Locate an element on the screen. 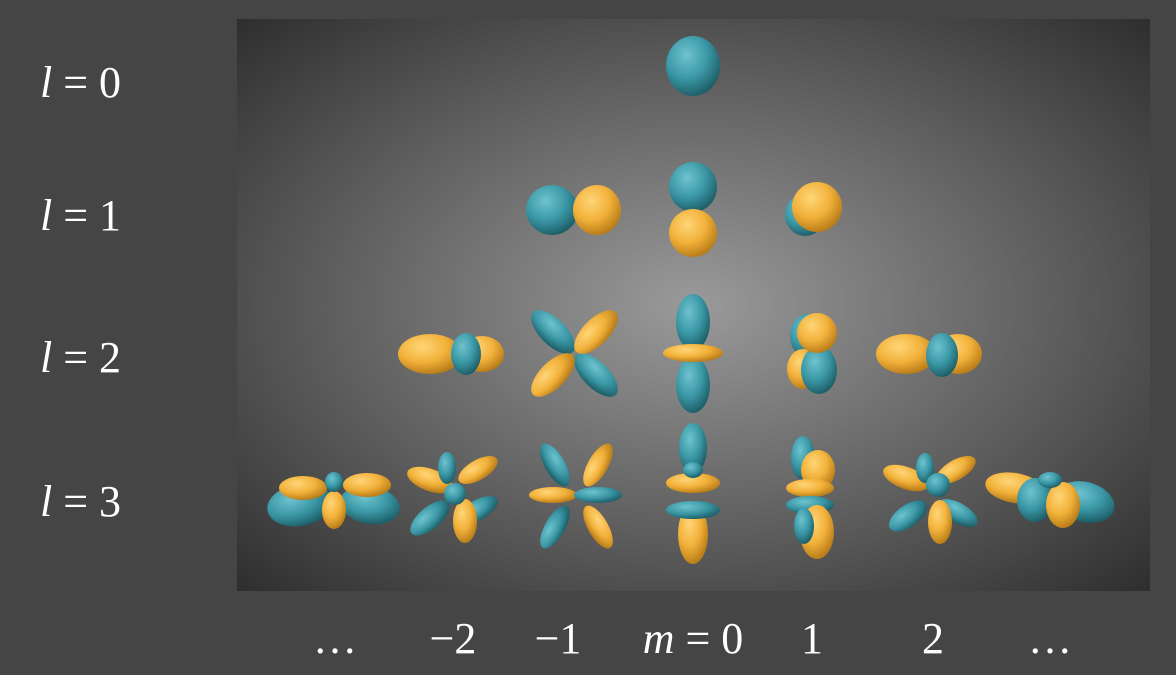 This screenshot has width=1176, height=675. orbital-l0-m0 is located at coordinates (693, 66).